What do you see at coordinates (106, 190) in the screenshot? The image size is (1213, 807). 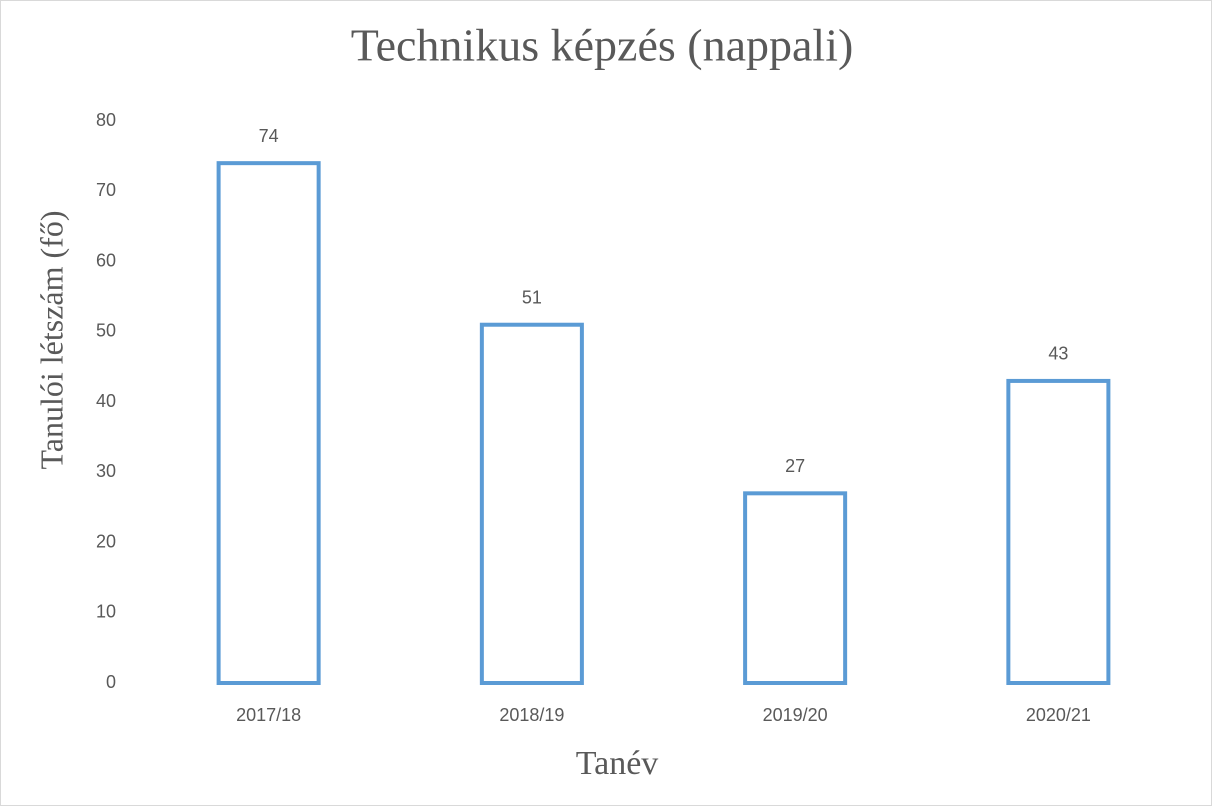 I see `y-tick-label: 70` at bounding box center [106, 190].